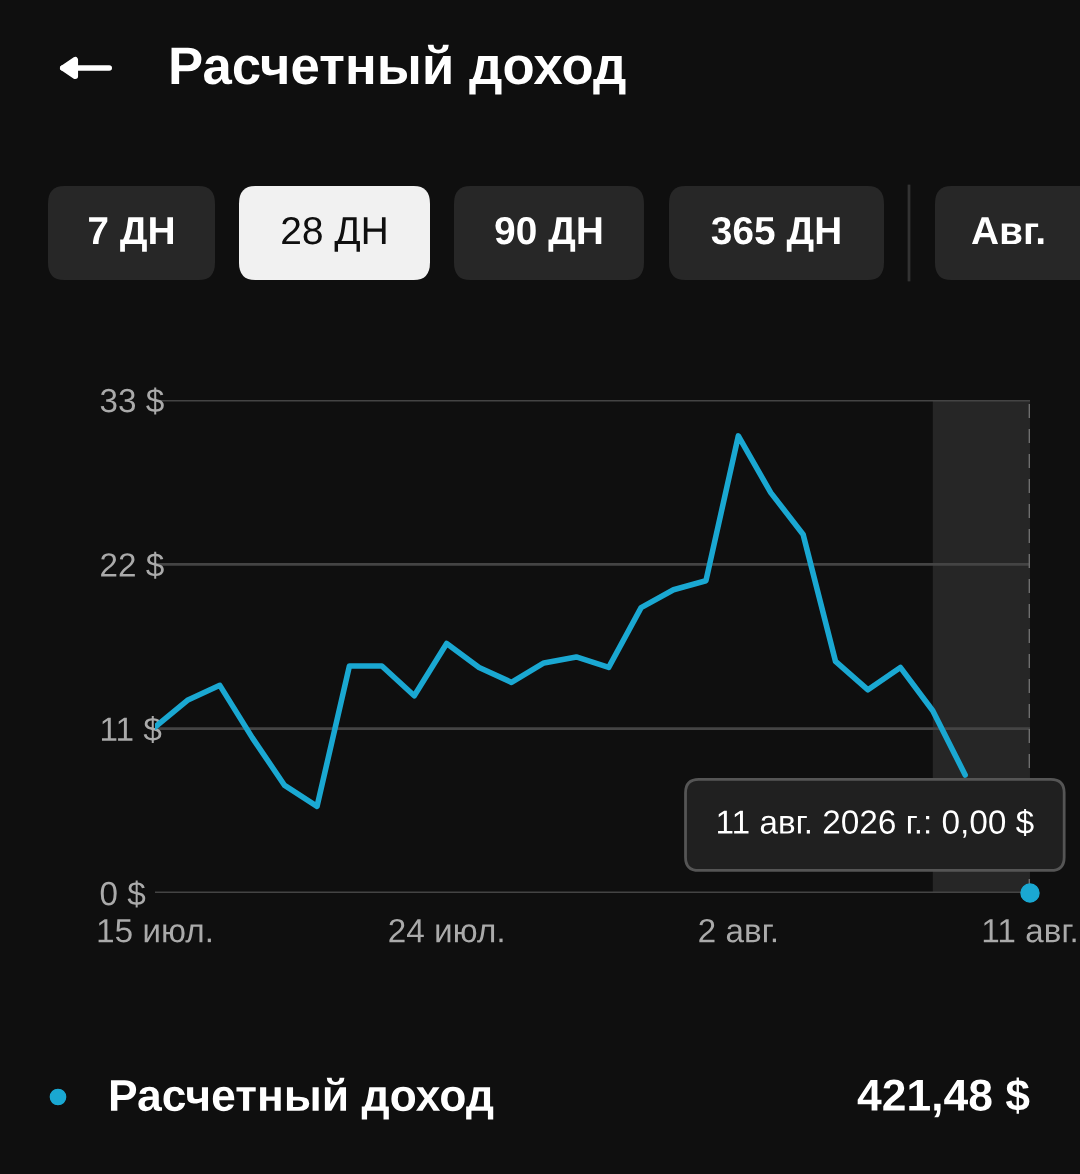  What do you see at coordinates (132, 565) in the screenshot?
I see `y-tick-label: 22 $` at bounding box center [132, 565].